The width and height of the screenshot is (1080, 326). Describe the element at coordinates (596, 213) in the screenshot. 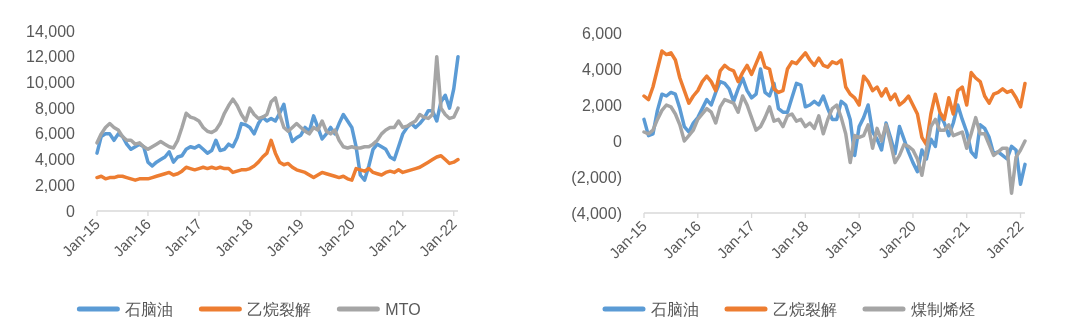

I see `y-tick-label: (4,000)` at that location.